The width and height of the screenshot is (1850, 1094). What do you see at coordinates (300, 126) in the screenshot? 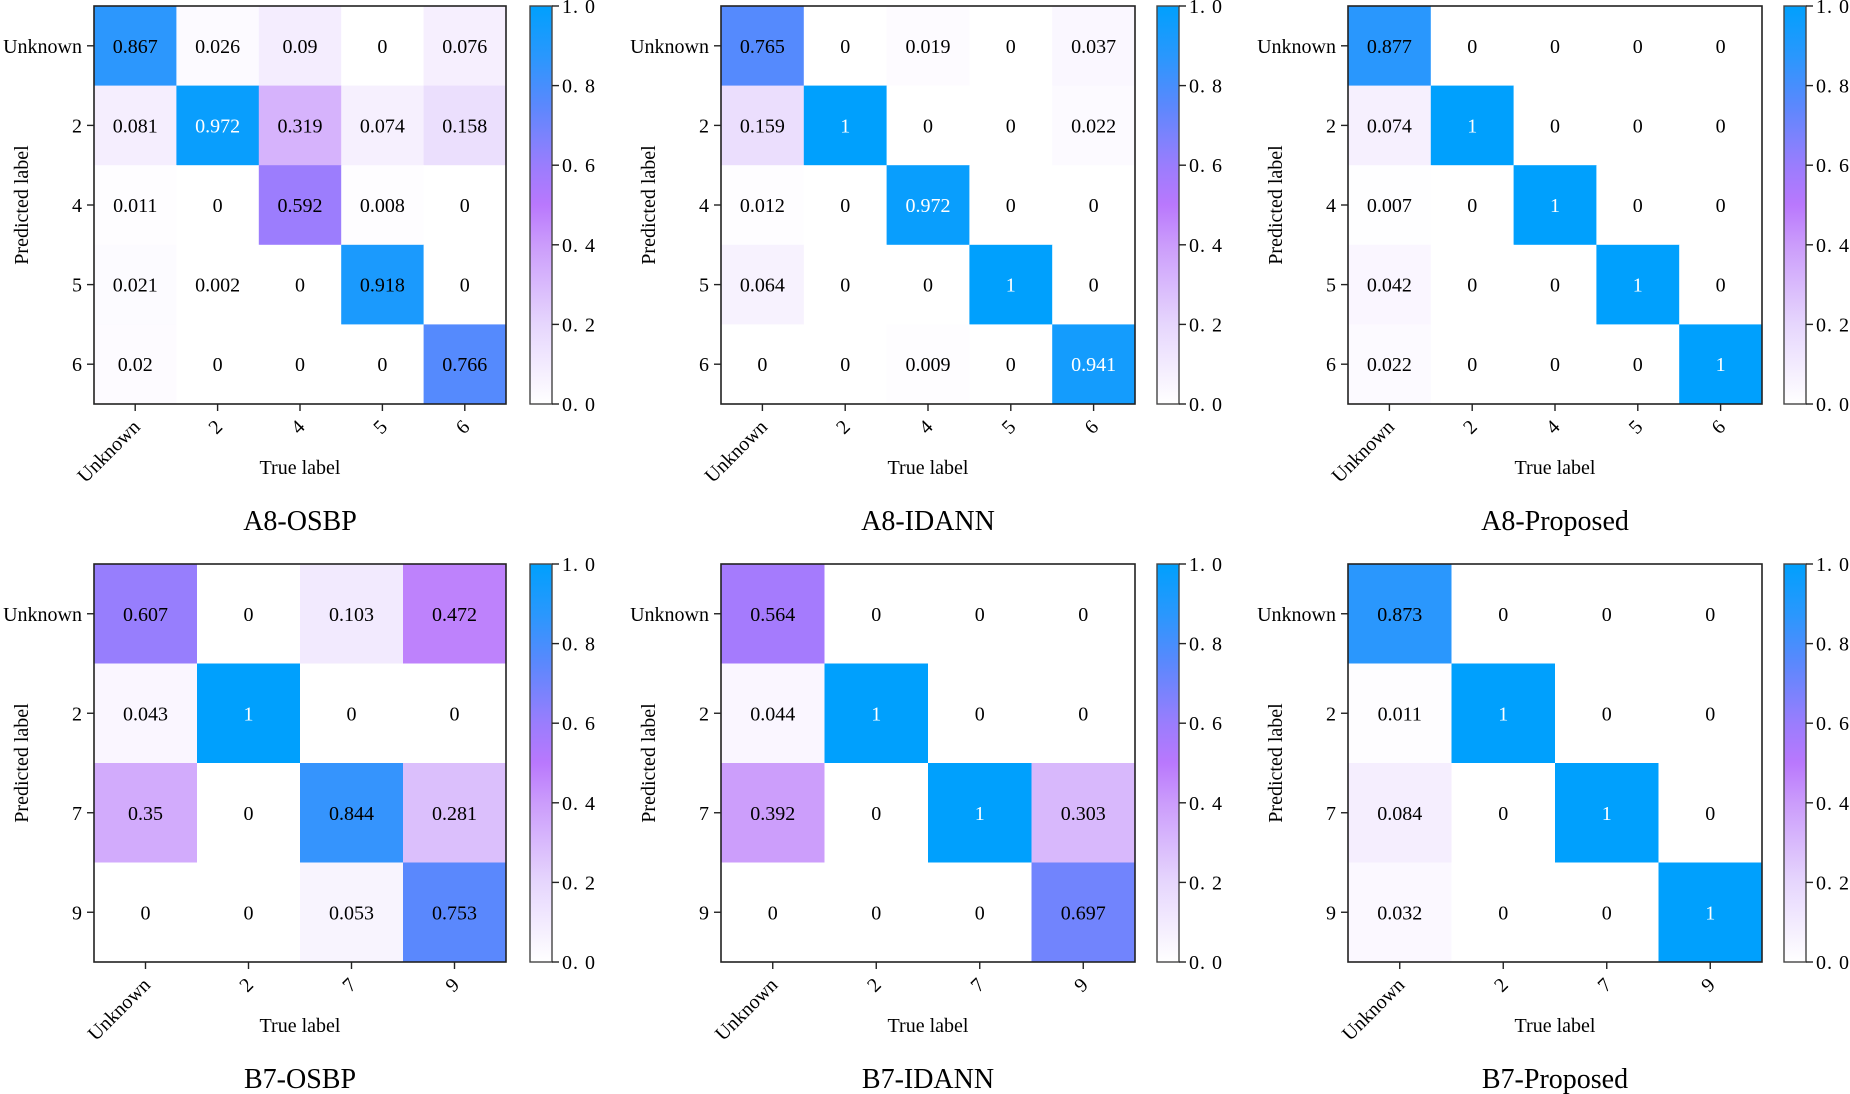
I see `cell-value-label: 0.319` at bounding box center [300, 126].